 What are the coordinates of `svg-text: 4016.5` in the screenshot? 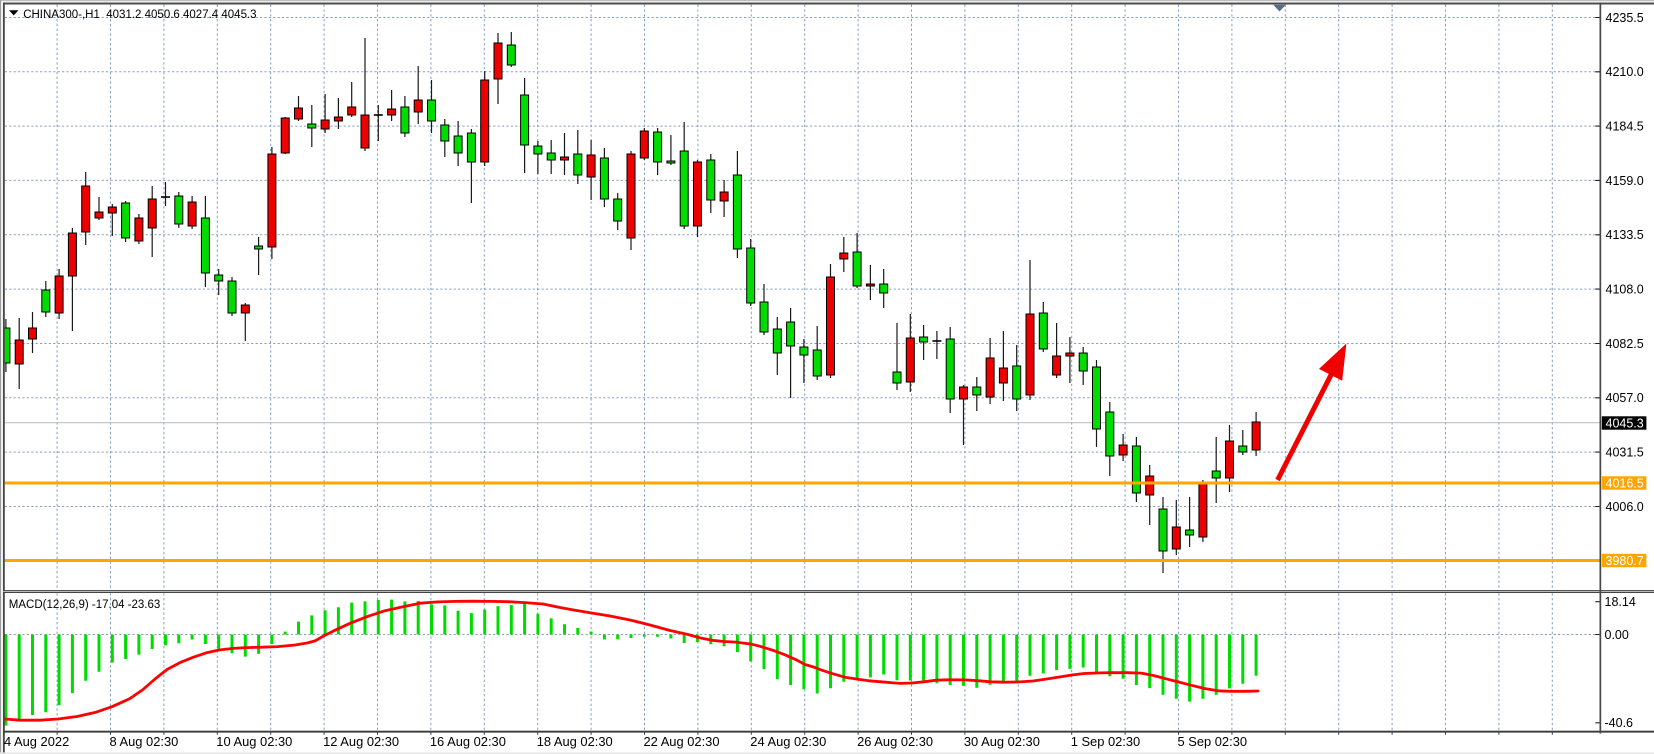 It's located at (1625, 483).